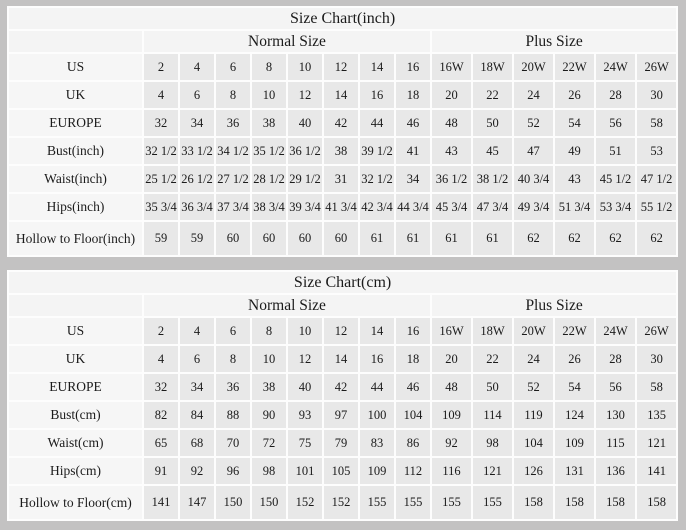 This screenshot has width=686, height=530. What do you see at coordinates (451, 471) in the screenshot?
I see `size-cell: 116` at bounding box center [451, 471].